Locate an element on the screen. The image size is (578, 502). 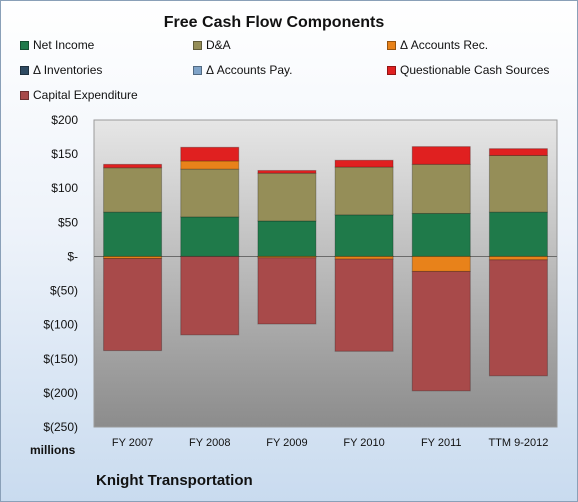
bar-net-income-ttm-9-2012 is located at coordinates (518, 234).